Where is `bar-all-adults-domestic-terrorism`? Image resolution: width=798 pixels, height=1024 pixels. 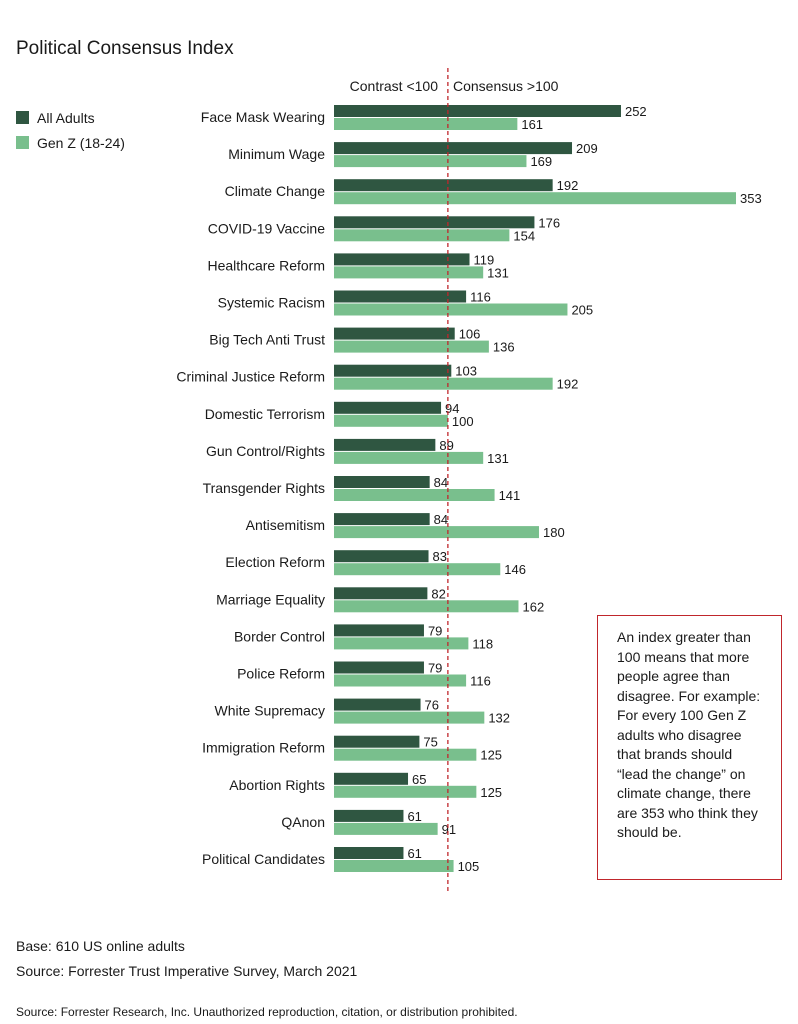 bar-all-adults-domestic-terrorism is located at coordinates (388, 407).